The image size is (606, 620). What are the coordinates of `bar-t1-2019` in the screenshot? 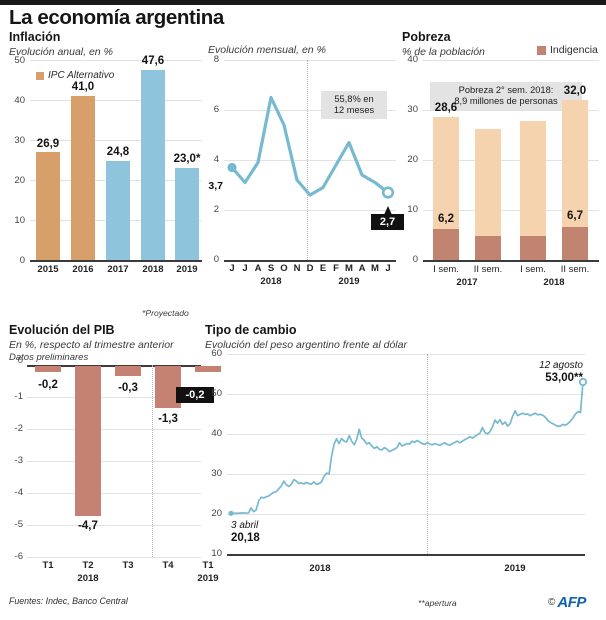 It's located at (208, 369).